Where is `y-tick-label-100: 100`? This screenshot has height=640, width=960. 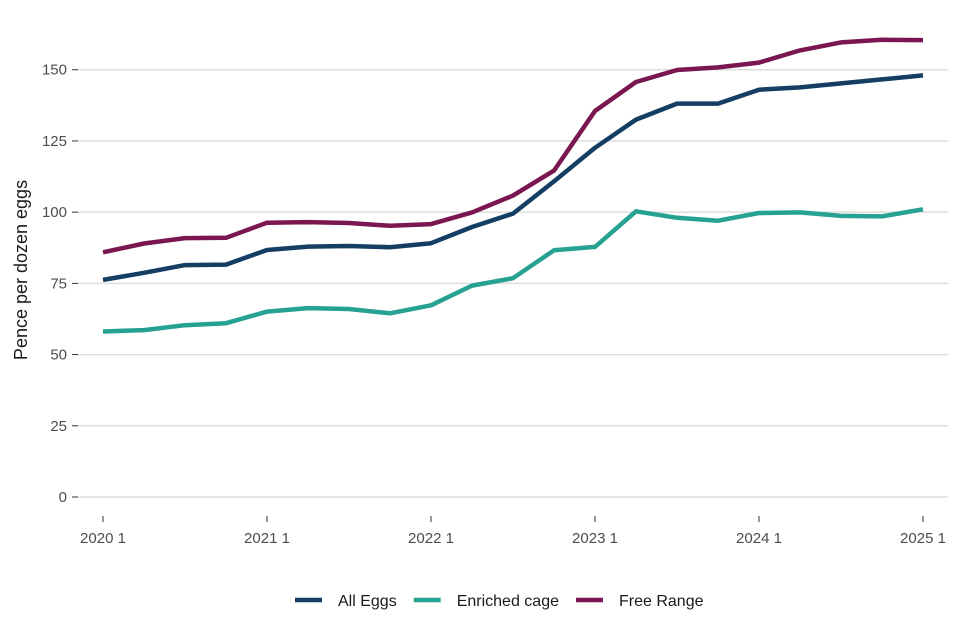 y-tick-label-100: 100 is located at coordinates (54, 212).